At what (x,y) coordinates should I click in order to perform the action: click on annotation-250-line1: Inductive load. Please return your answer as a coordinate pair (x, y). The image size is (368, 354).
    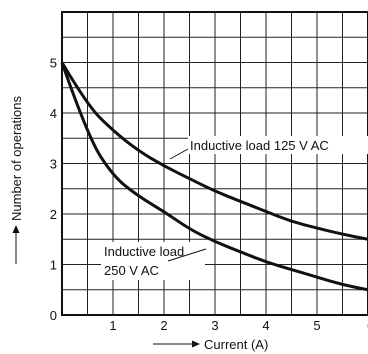
    Looking at the image, I should click on (144, 251).